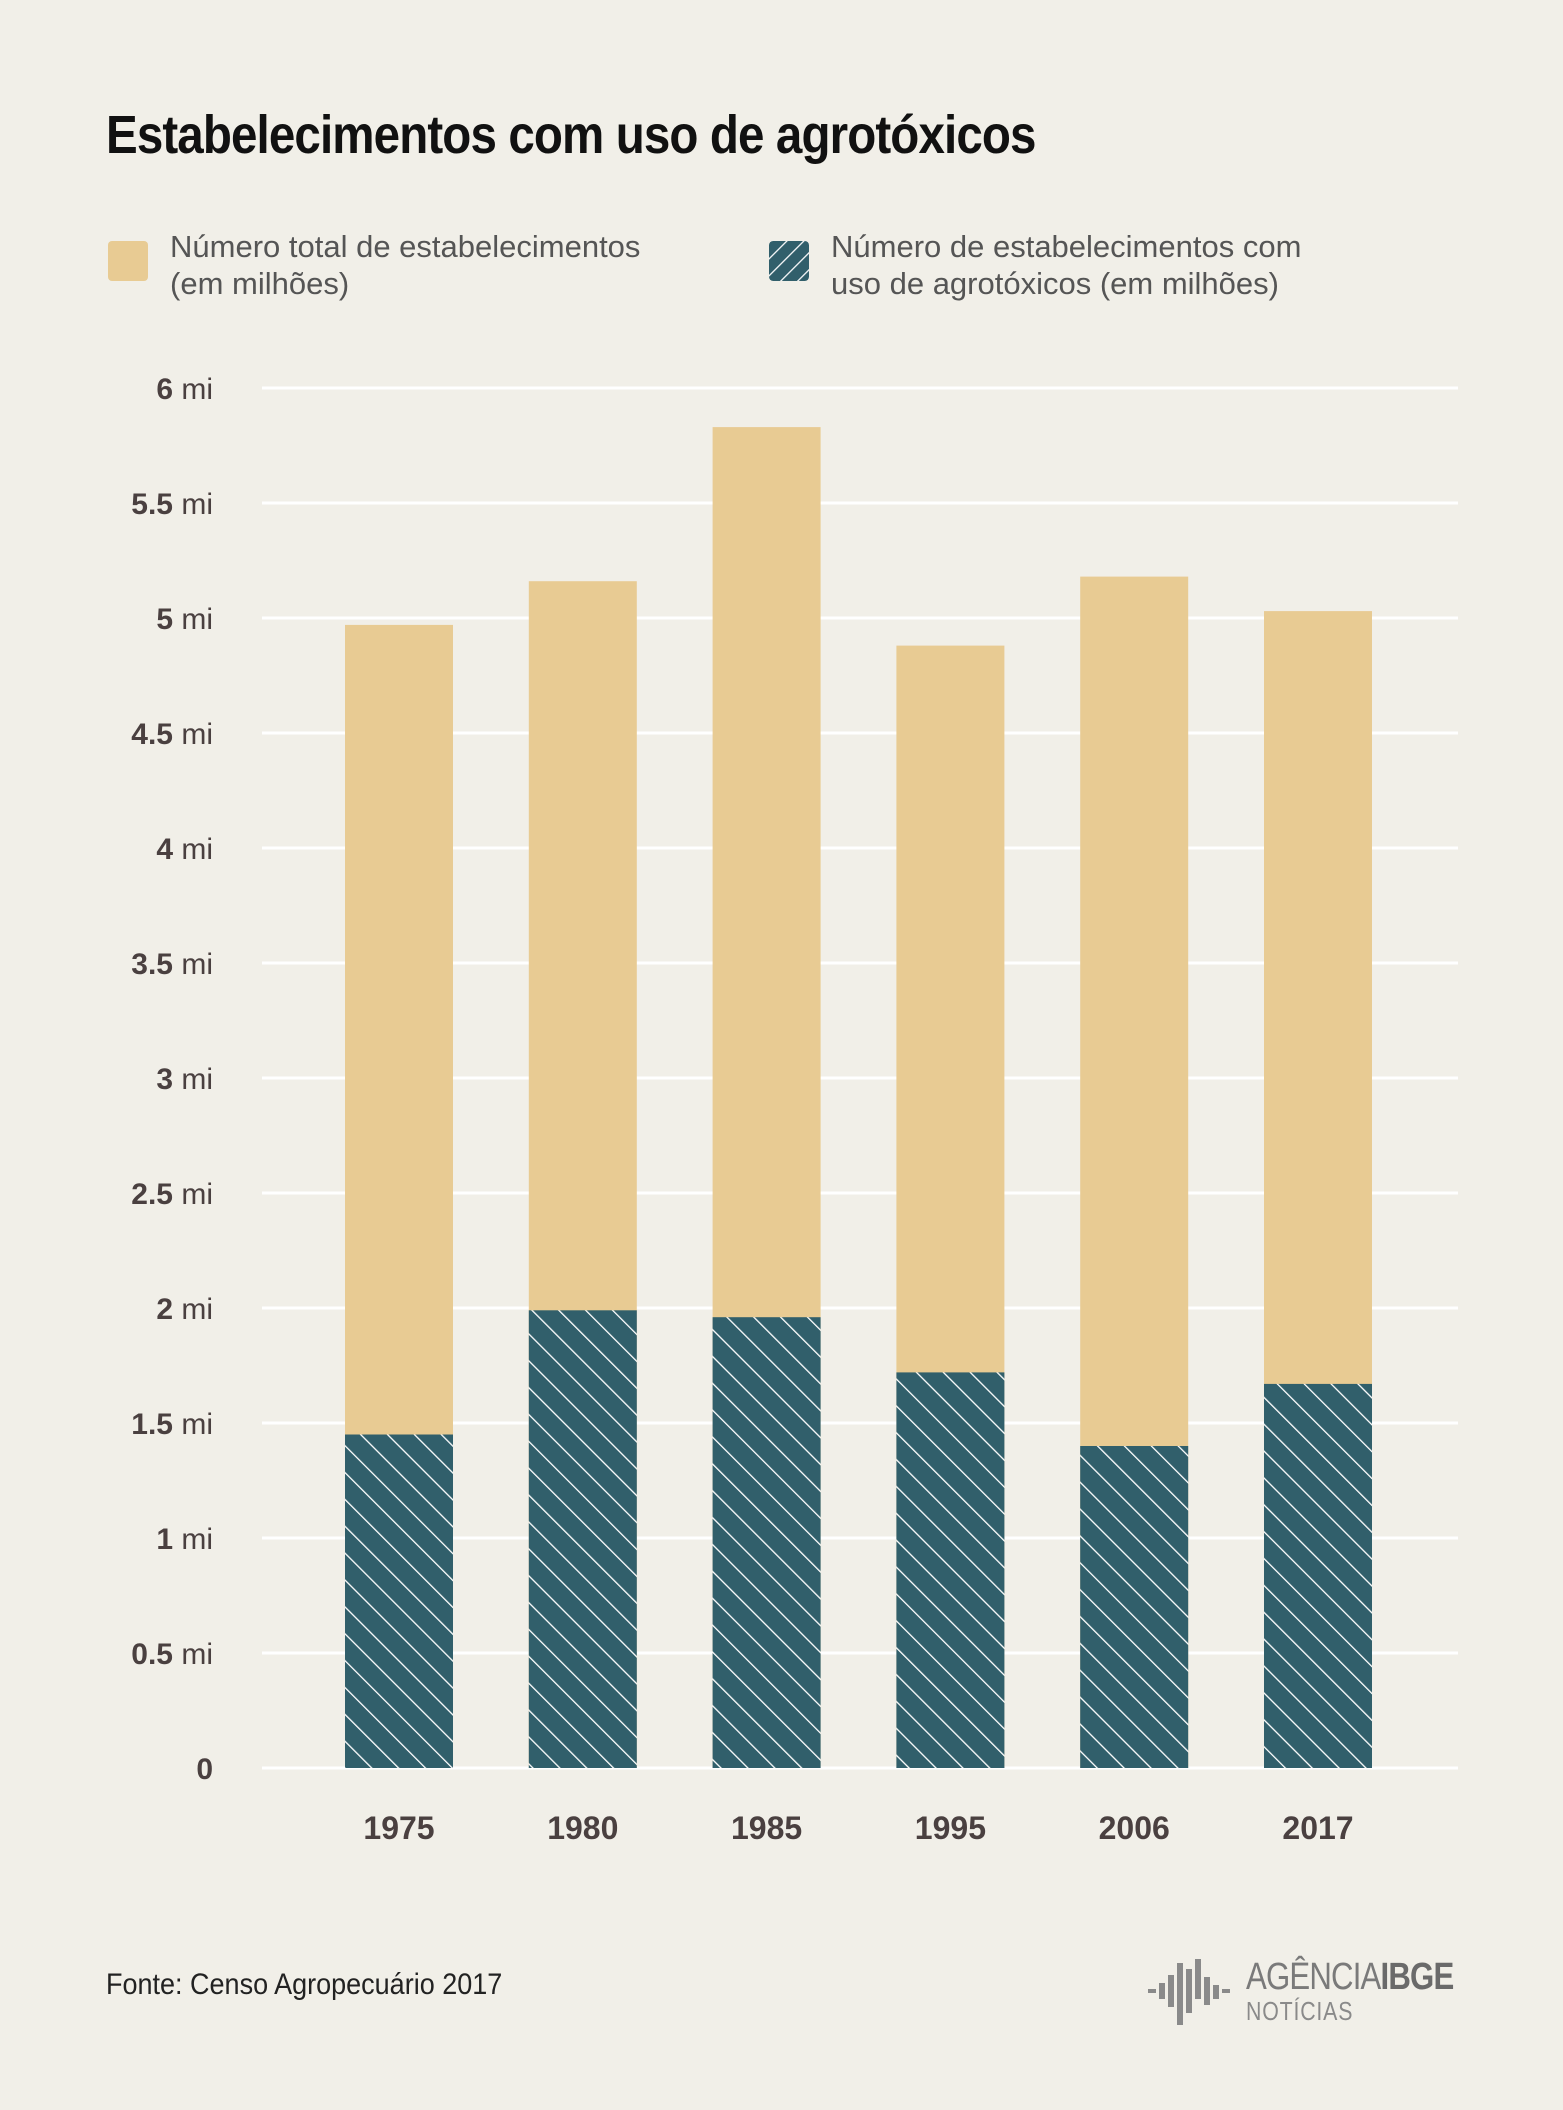 This screenshot has width=1563, height=2110. I want to click on bar-agro-2006, so click(1134, 1607).